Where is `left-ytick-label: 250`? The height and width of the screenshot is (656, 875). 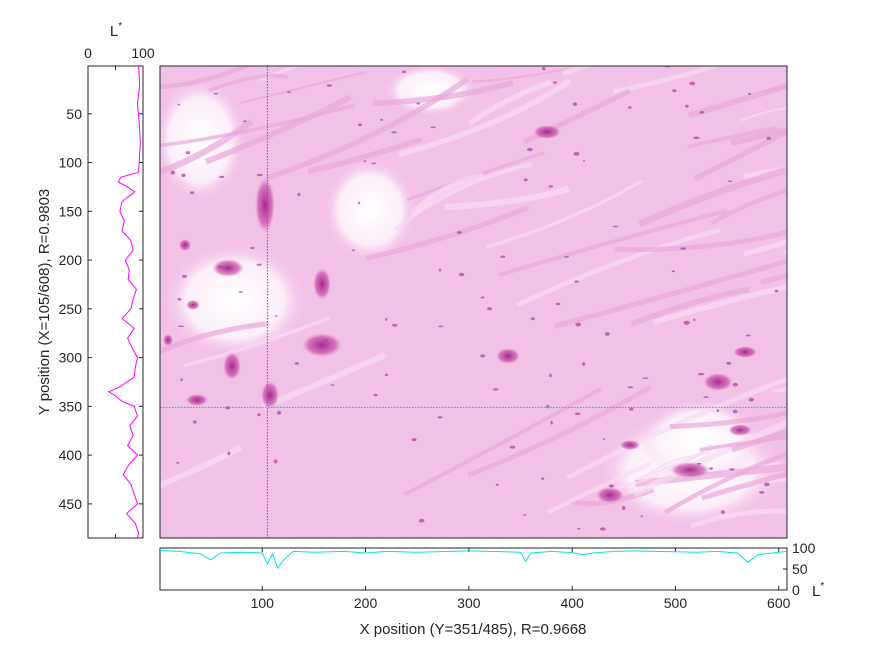
left-ytick-label: 250 is located at coordinates (71, 309).